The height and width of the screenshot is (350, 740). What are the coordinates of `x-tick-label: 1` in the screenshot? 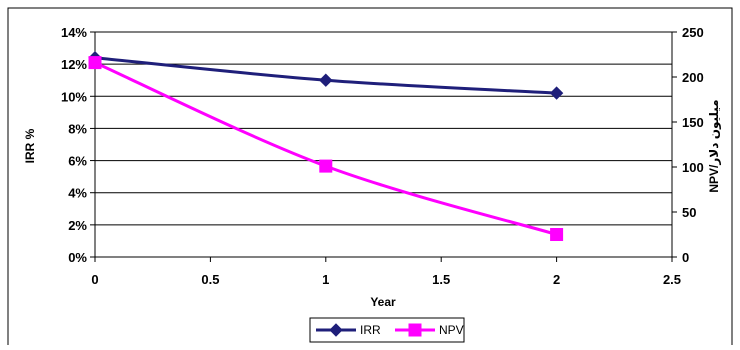 It's located at (325, 279).